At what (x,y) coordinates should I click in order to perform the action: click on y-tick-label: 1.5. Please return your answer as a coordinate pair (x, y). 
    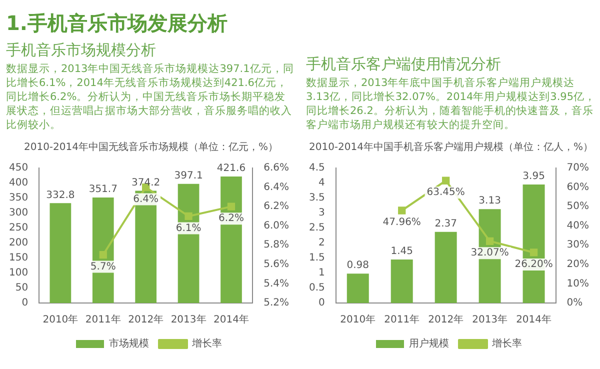
    Looking at the image, I should click on (316, 258).